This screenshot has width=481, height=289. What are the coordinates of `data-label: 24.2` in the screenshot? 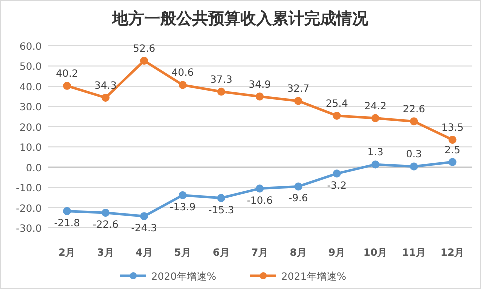 It's located at (375, 106).